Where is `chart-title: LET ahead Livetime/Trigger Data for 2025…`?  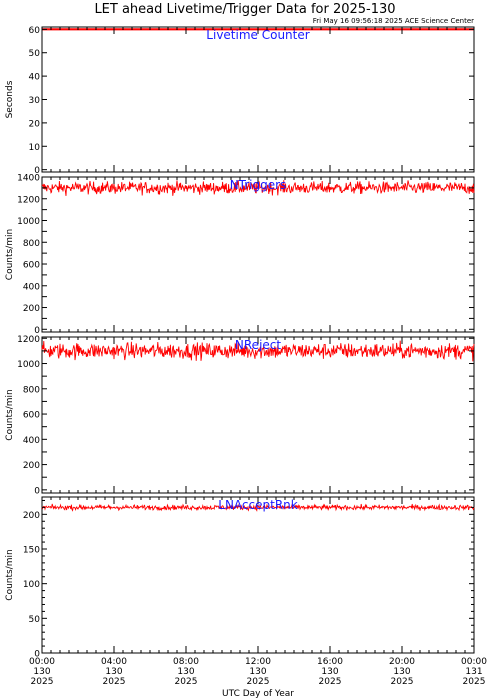
chart-title: LET ahead Livetime/Trigger Data for 2025… is located at coordinates (244, 9).